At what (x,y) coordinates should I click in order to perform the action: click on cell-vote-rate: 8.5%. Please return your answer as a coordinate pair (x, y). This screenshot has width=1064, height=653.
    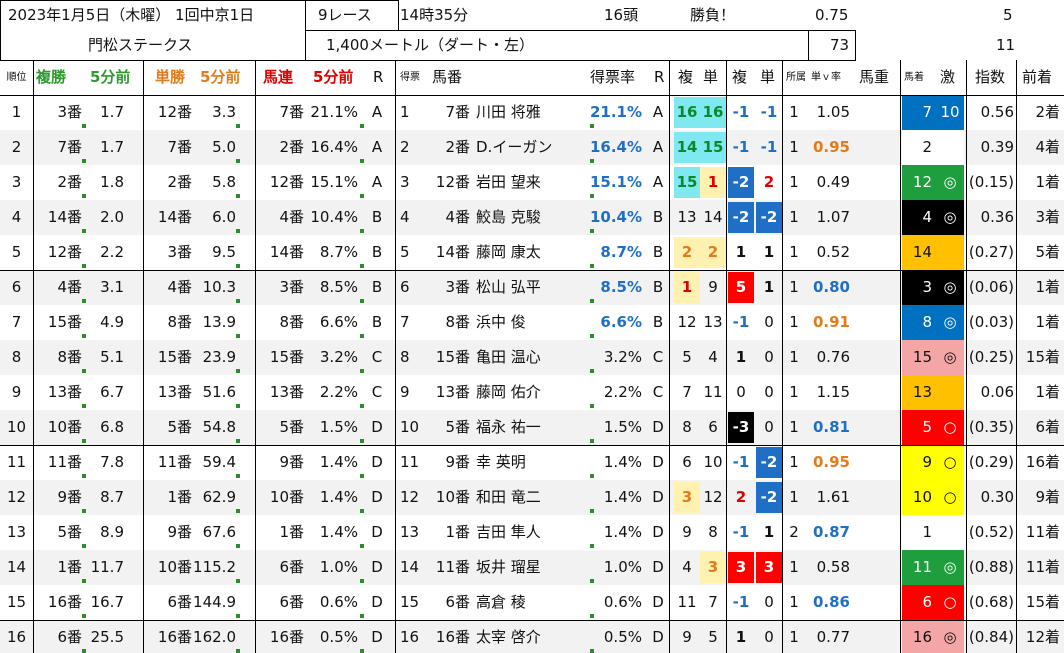
    Looking at the image, I should click on (621, 287).